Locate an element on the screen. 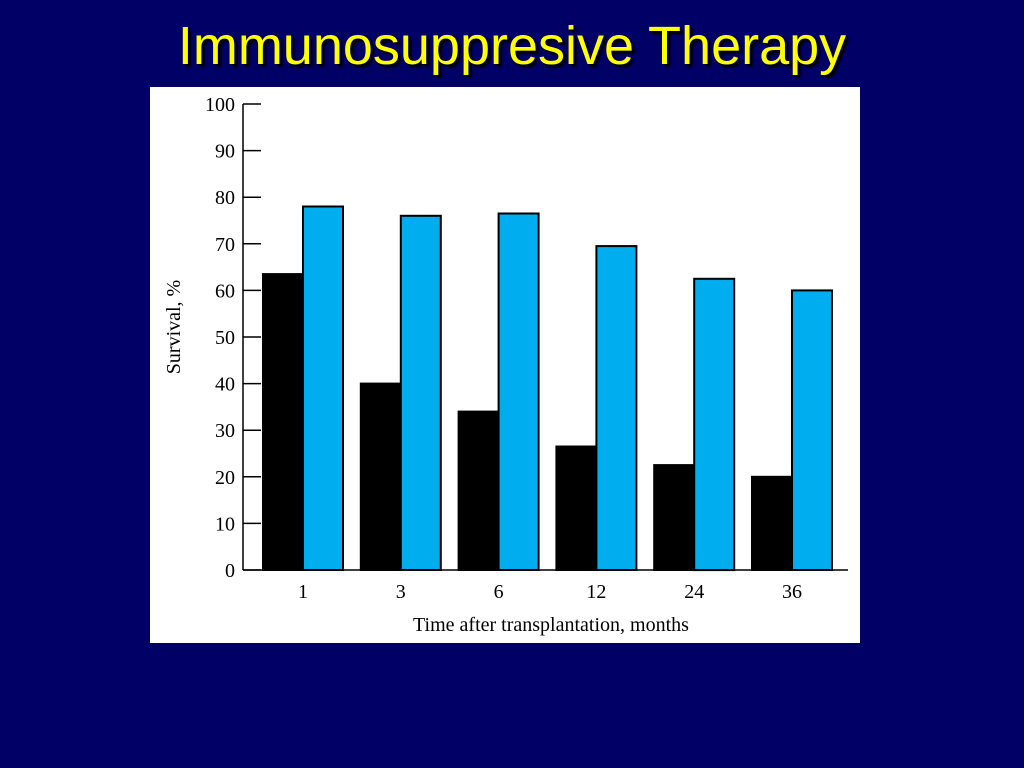 This screenshot has width=1024, height=768. y-tick-label: 100 is located at coordinates (220, 105).